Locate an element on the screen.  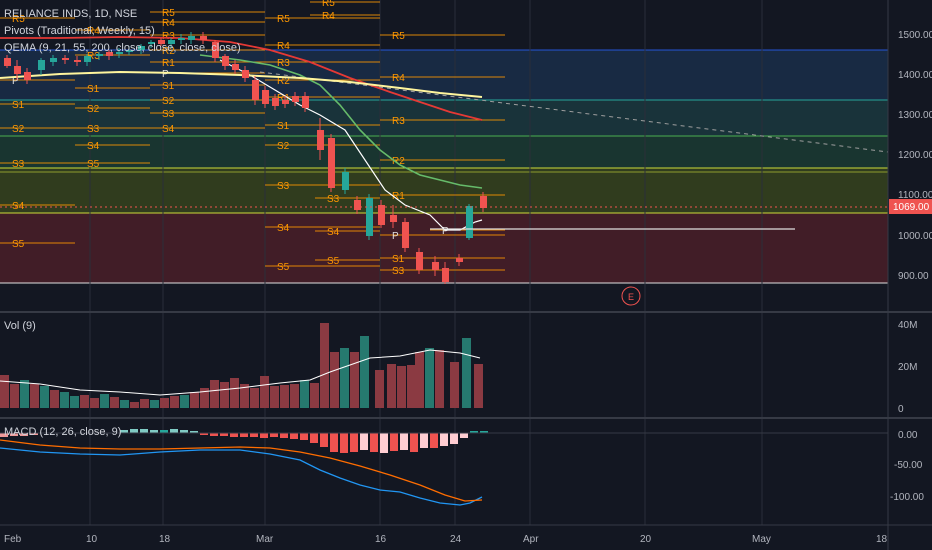
trend-line is located at coordinates (574, 112).